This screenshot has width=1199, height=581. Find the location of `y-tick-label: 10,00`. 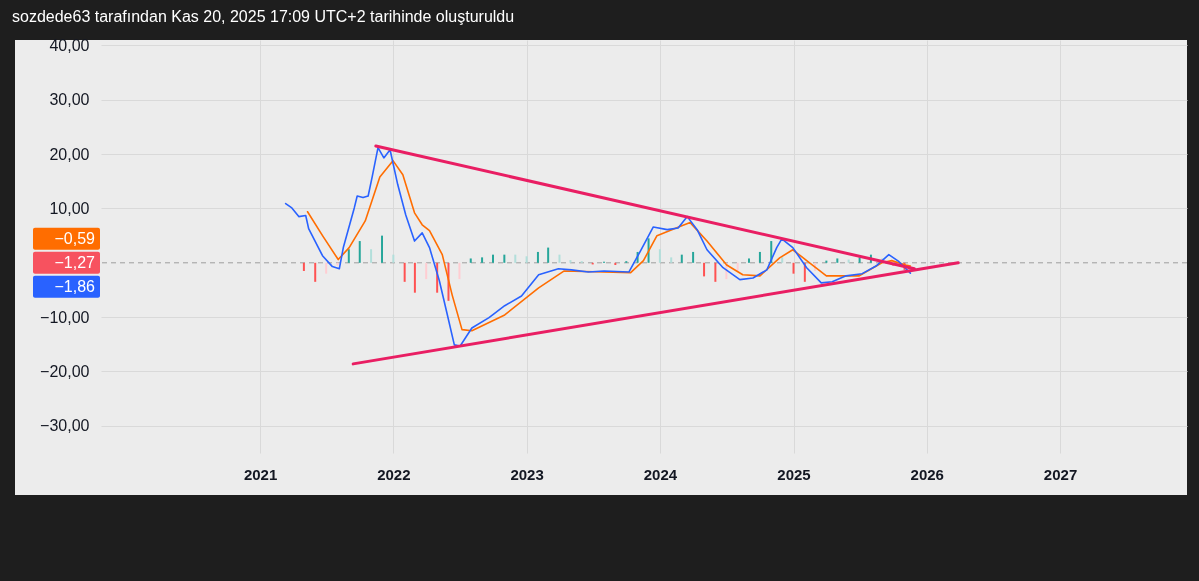

y-tick-label: 10,00 is located at coordinates (69, 208).